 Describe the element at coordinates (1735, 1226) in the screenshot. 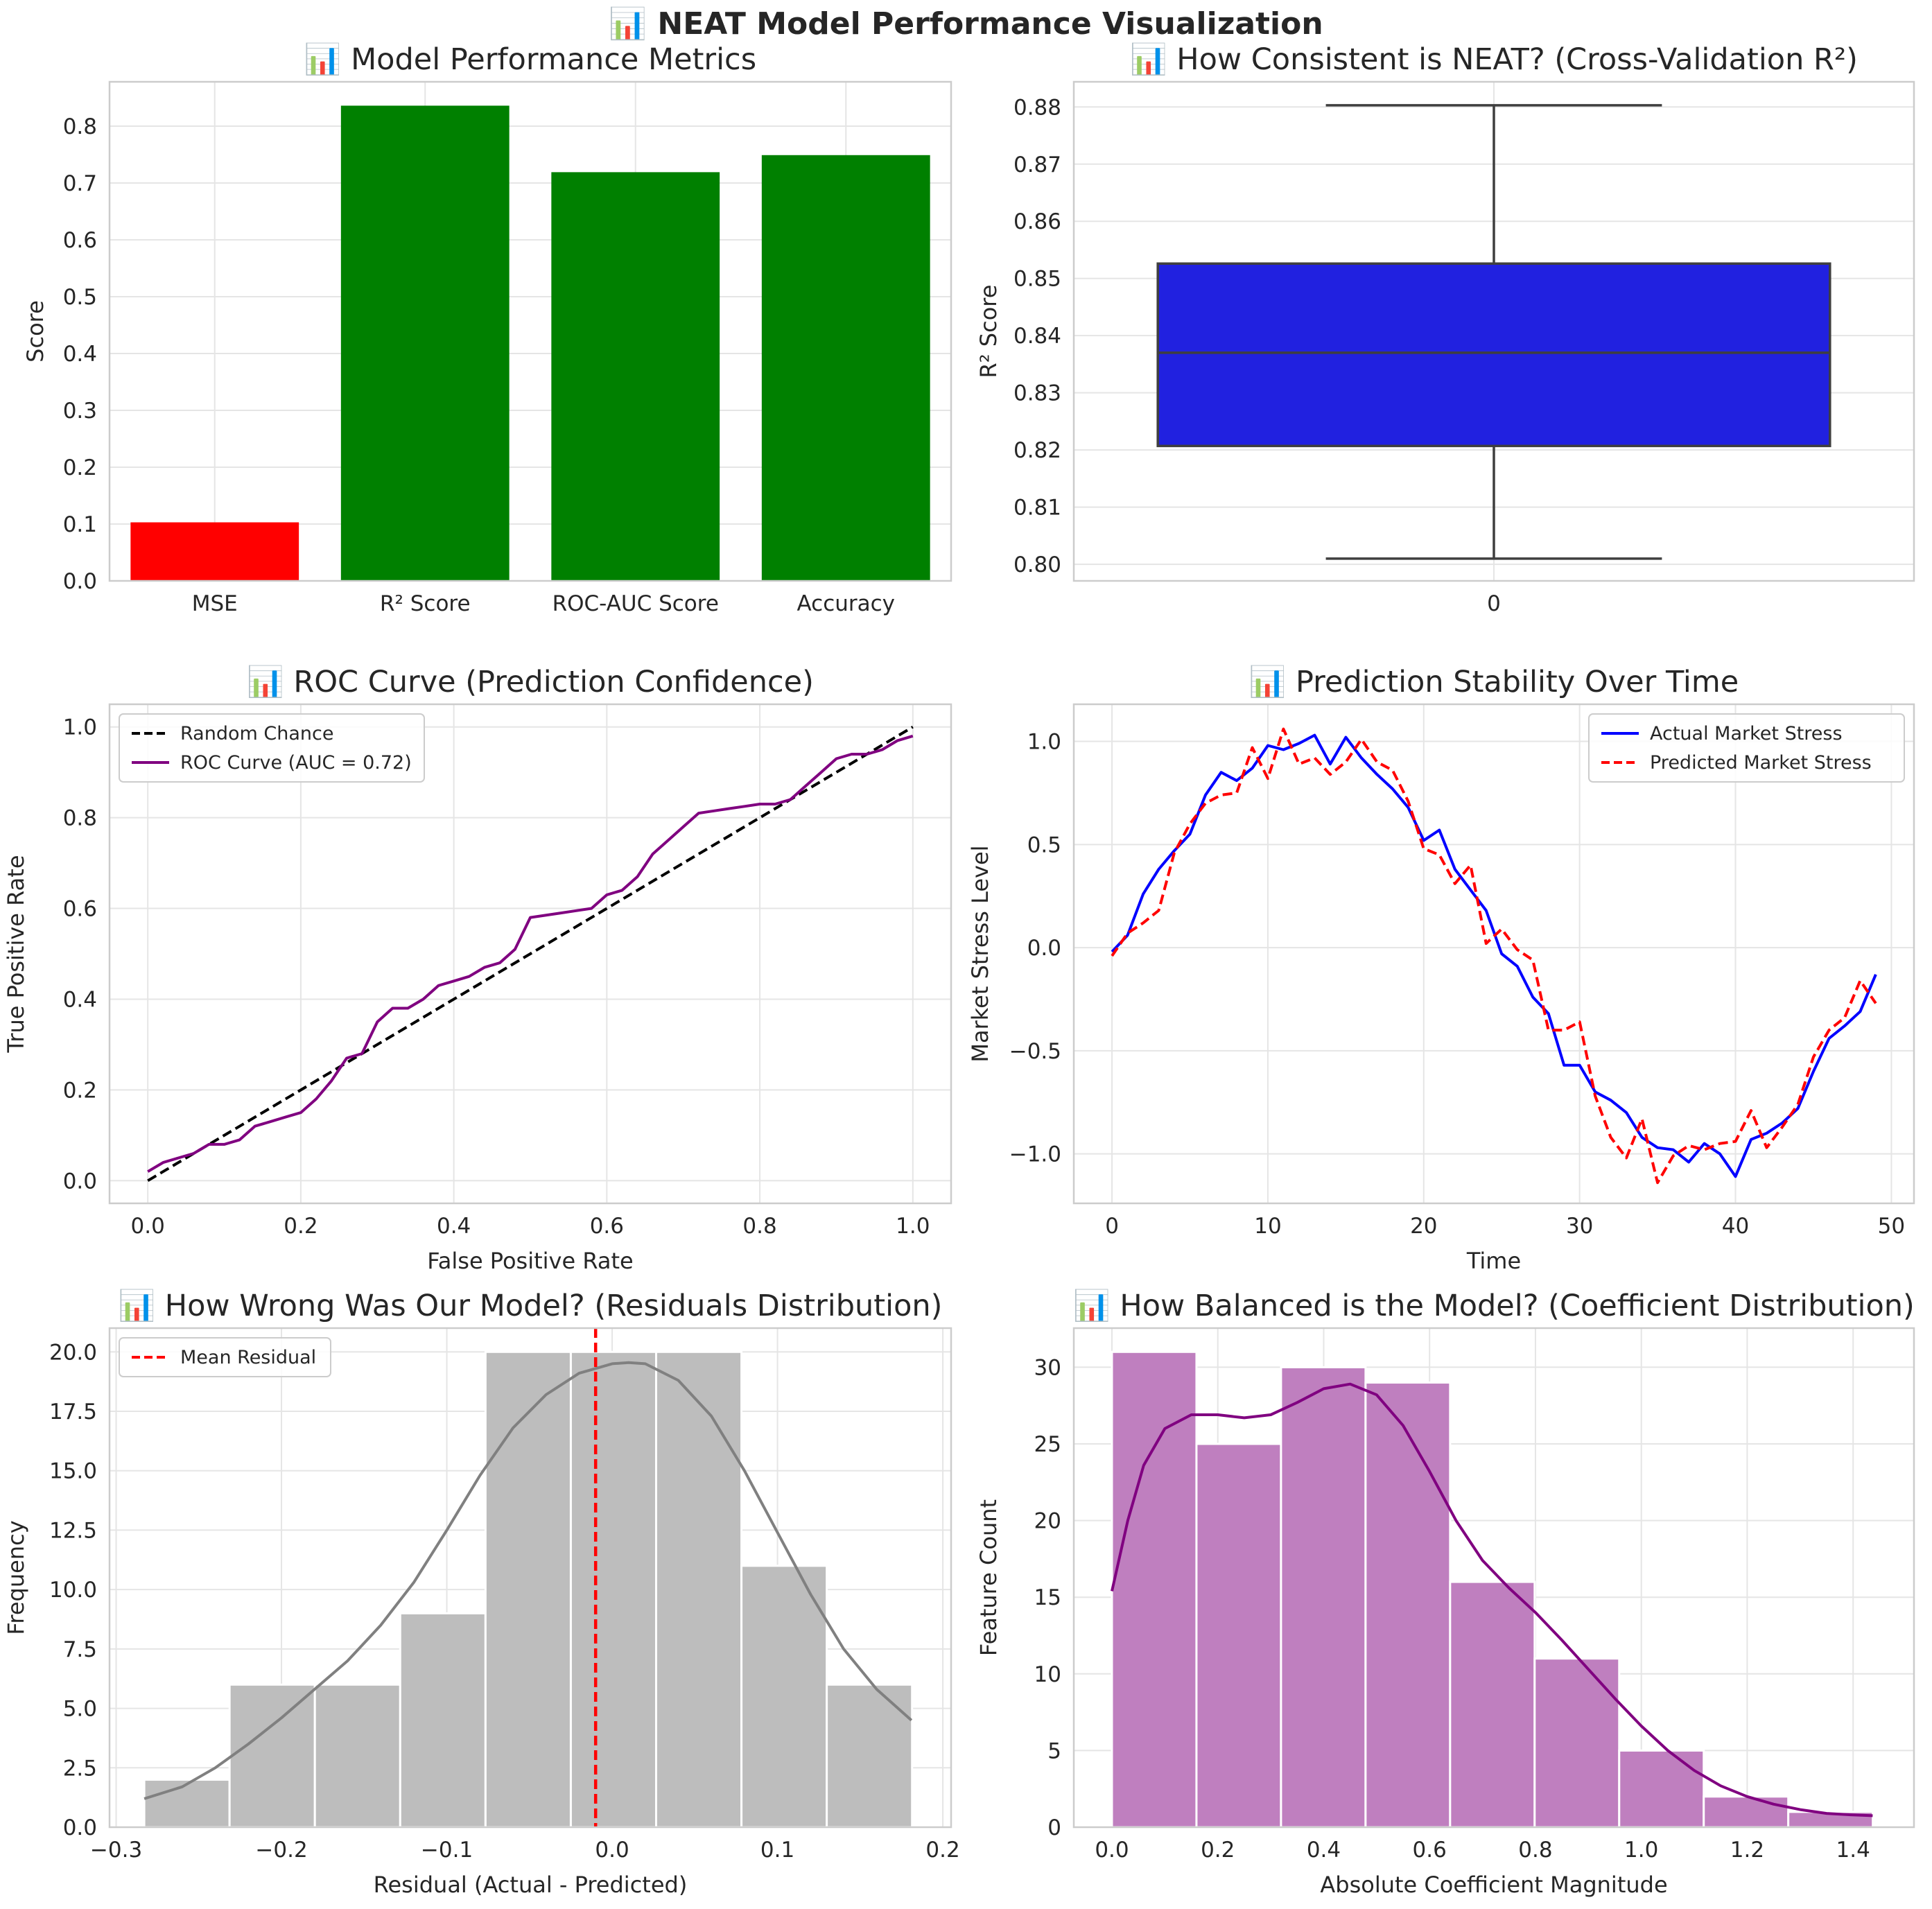

I see `x-tick-label: 40` at that location.